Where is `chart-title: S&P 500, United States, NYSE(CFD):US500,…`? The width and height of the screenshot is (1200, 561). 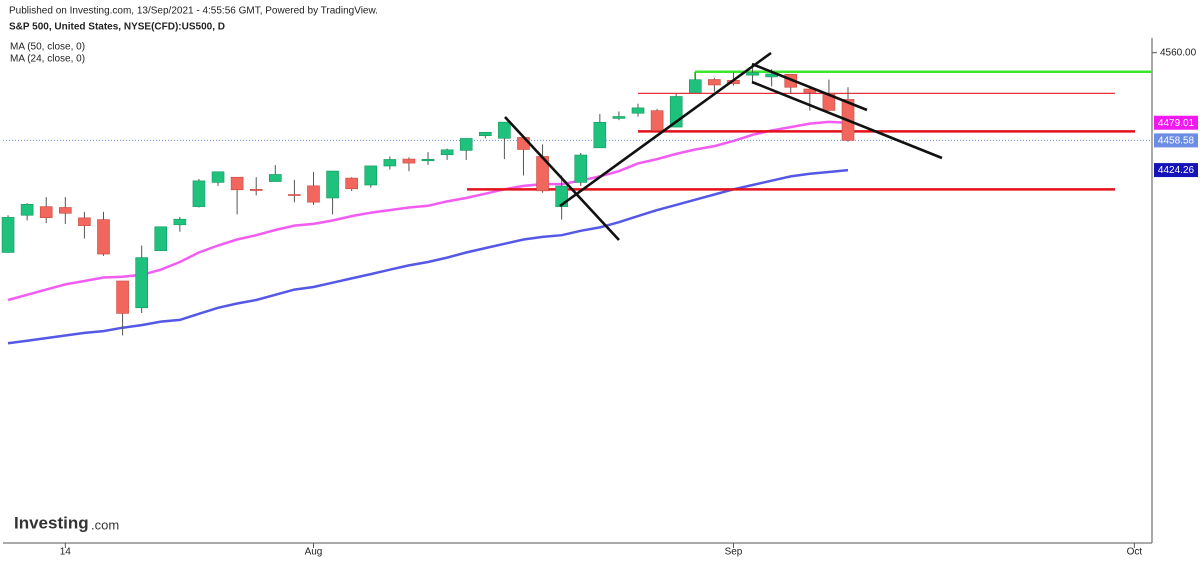
chart-title: S&P 500, United States, NYSE(CFD):US500,… is located at coordinates (117, 27).